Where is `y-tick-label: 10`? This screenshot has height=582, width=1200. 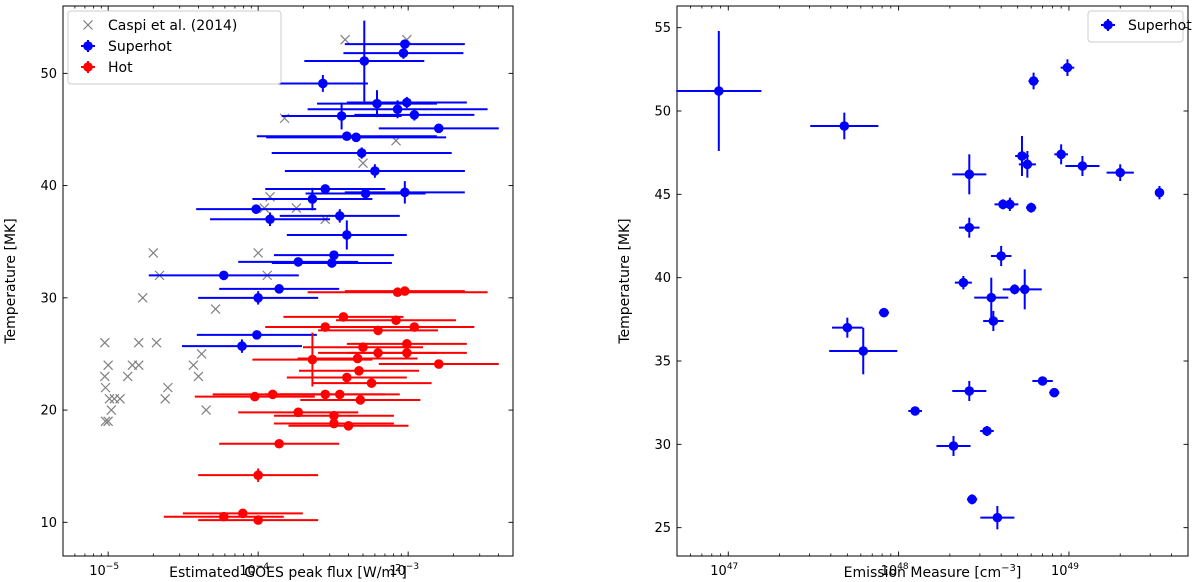
y-tick-label: 10 is located at coordinates (48, 523).